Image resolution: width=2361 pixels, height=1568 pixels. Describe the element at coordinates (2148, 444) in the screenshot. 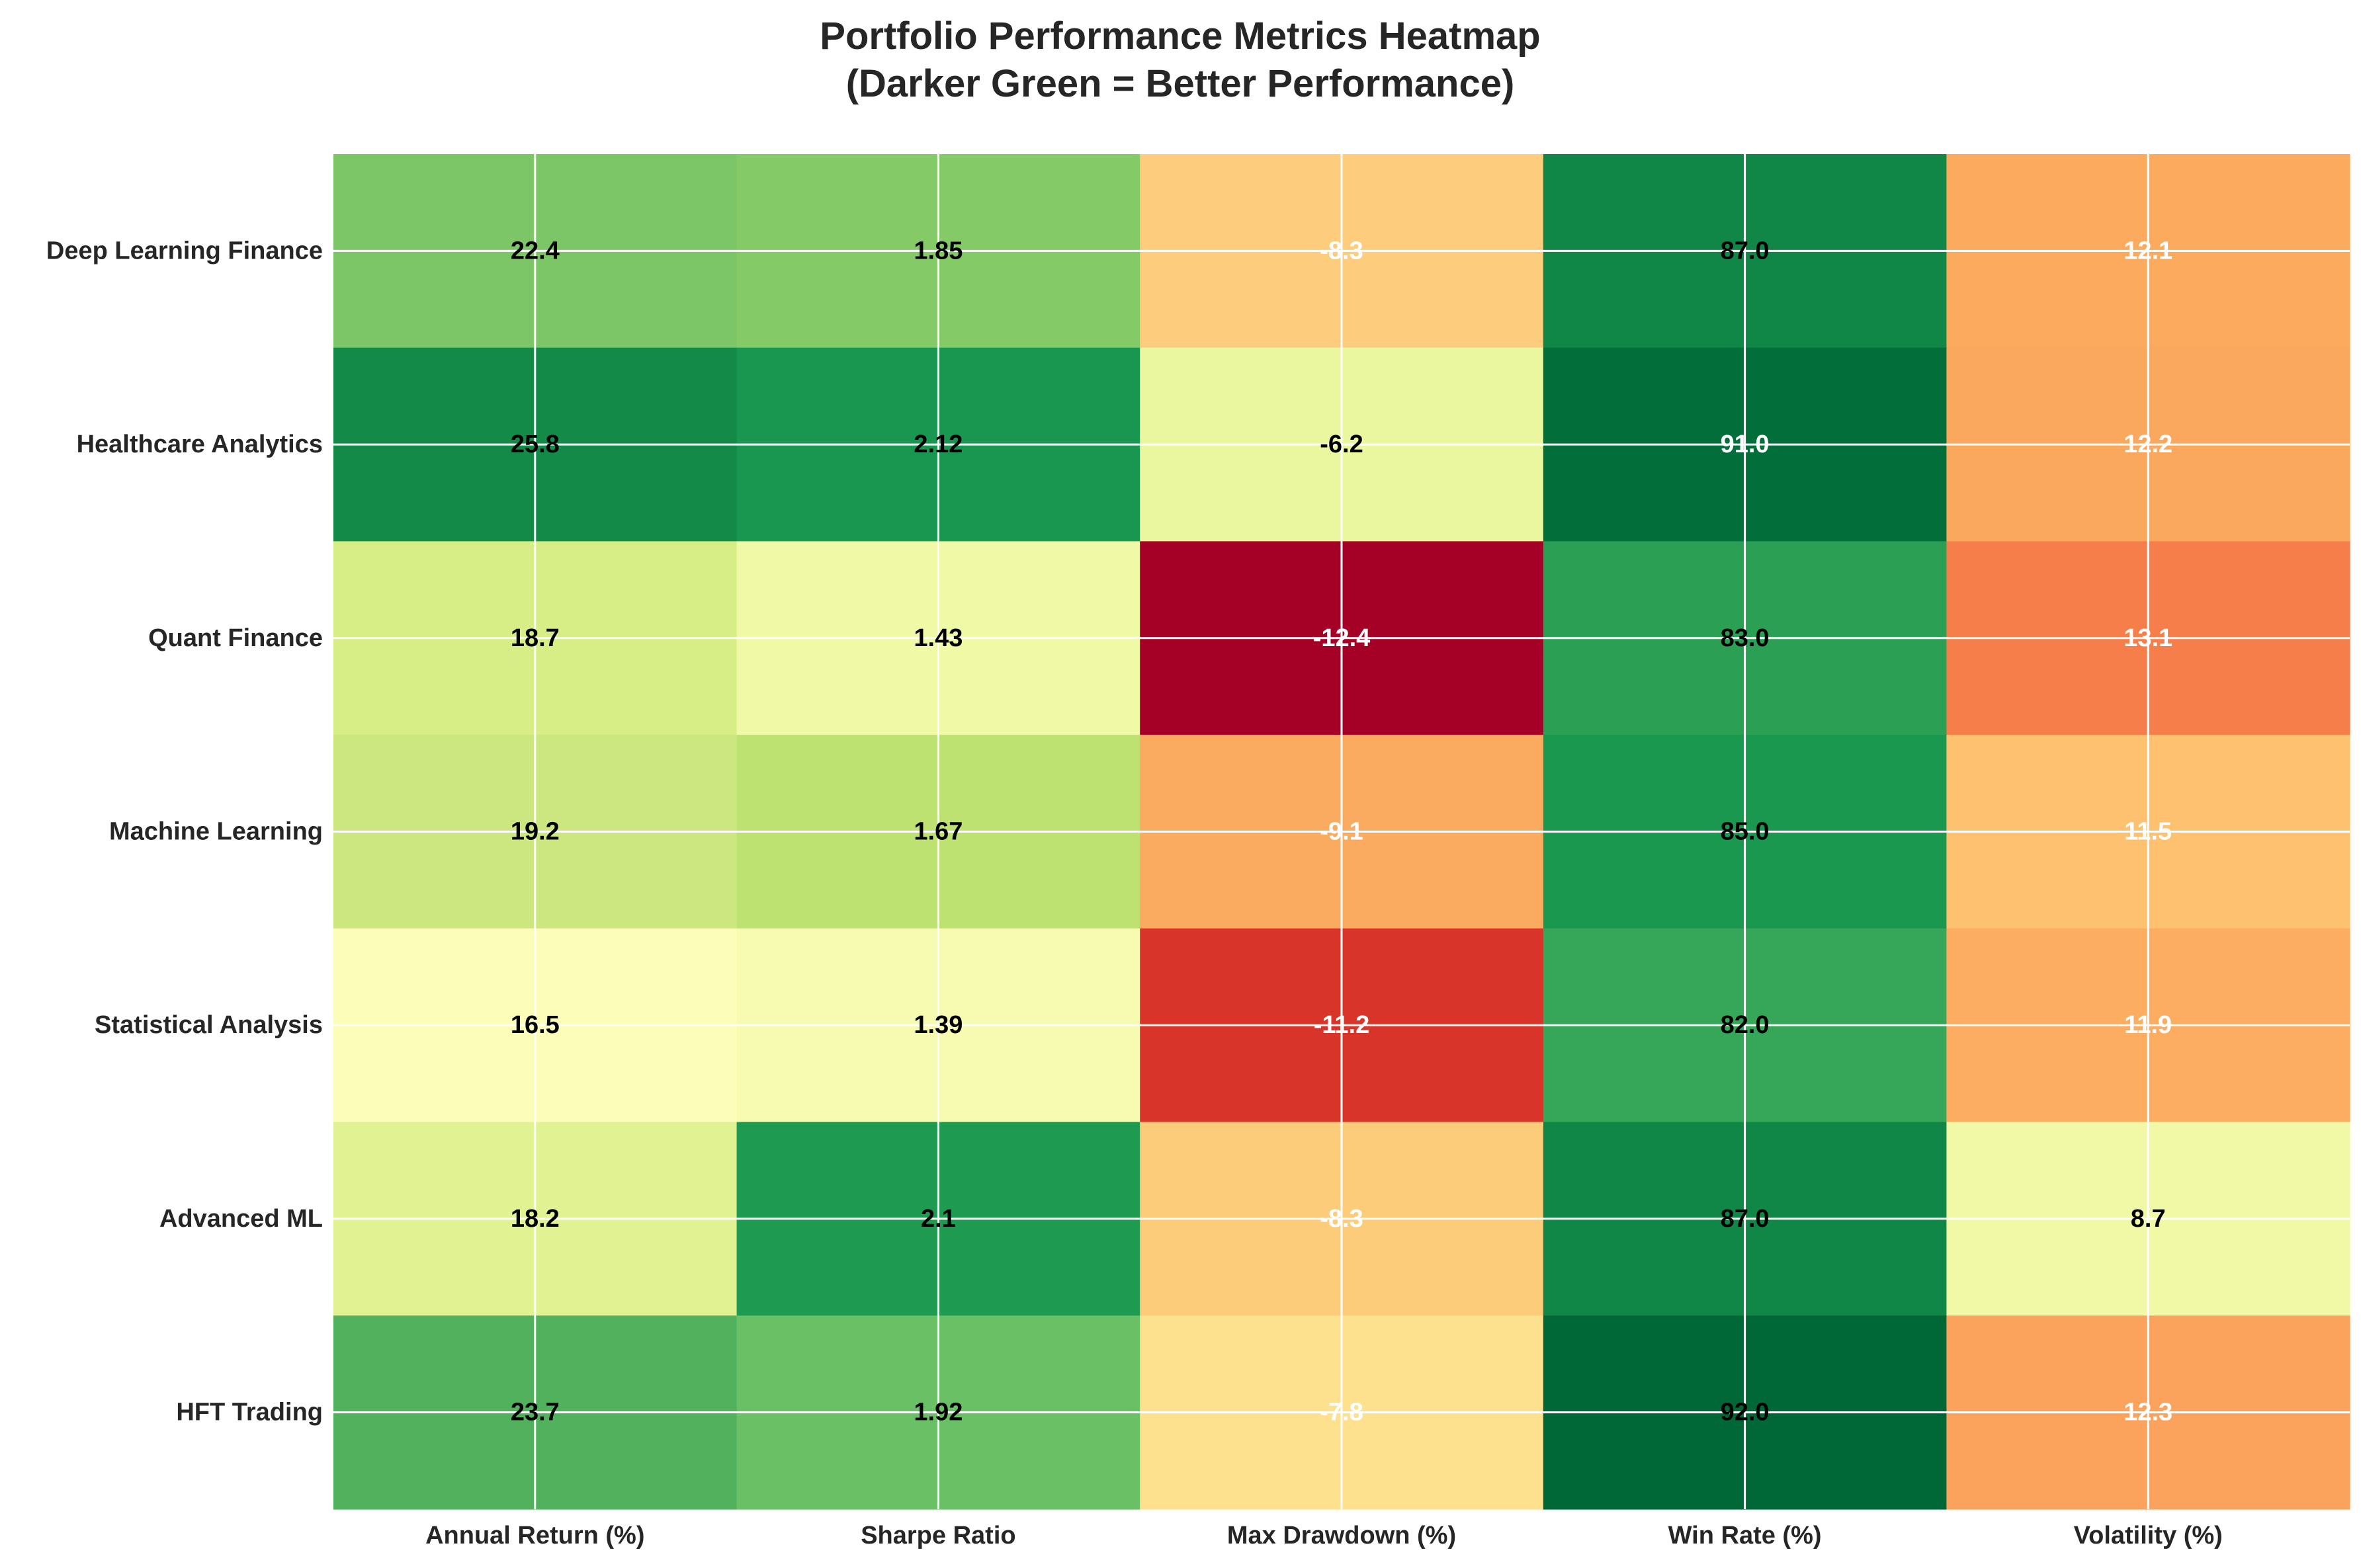

I see `cell-value-label: 12.2` at that location.